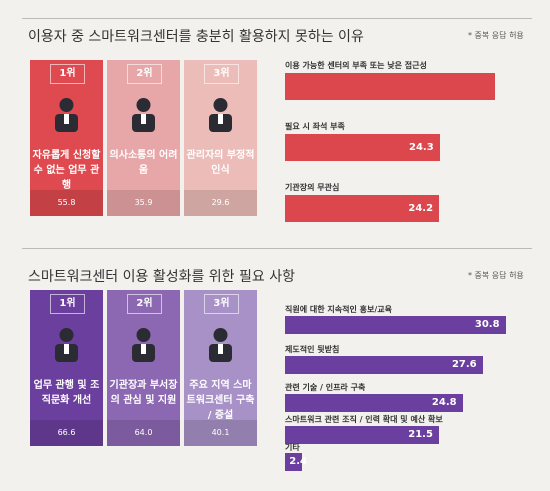 The image size is (550, 491). Describe the element at coordinates (66, 203) in the screenshot. I see `card-value: 55.8` at that location.